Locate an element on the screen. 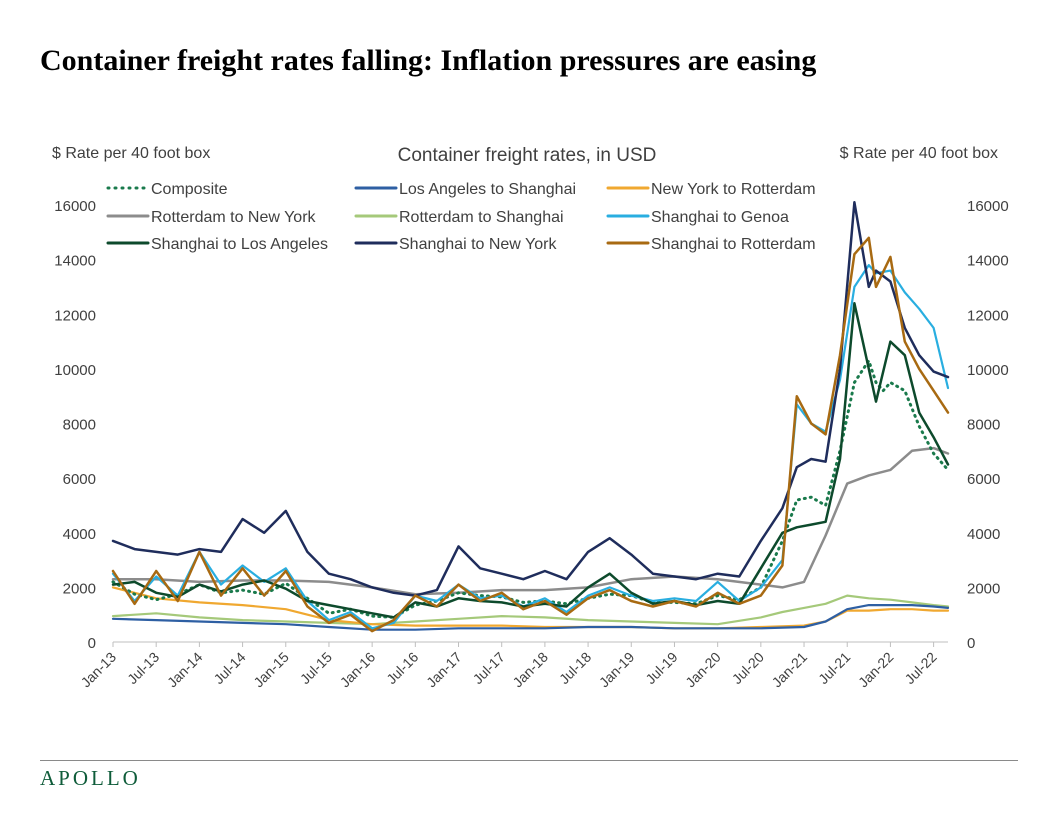 Image resolution: width=1056 pixels, height=816 pixels. legend-label: Rotterdam to New York is located at coordinates (234, 217).